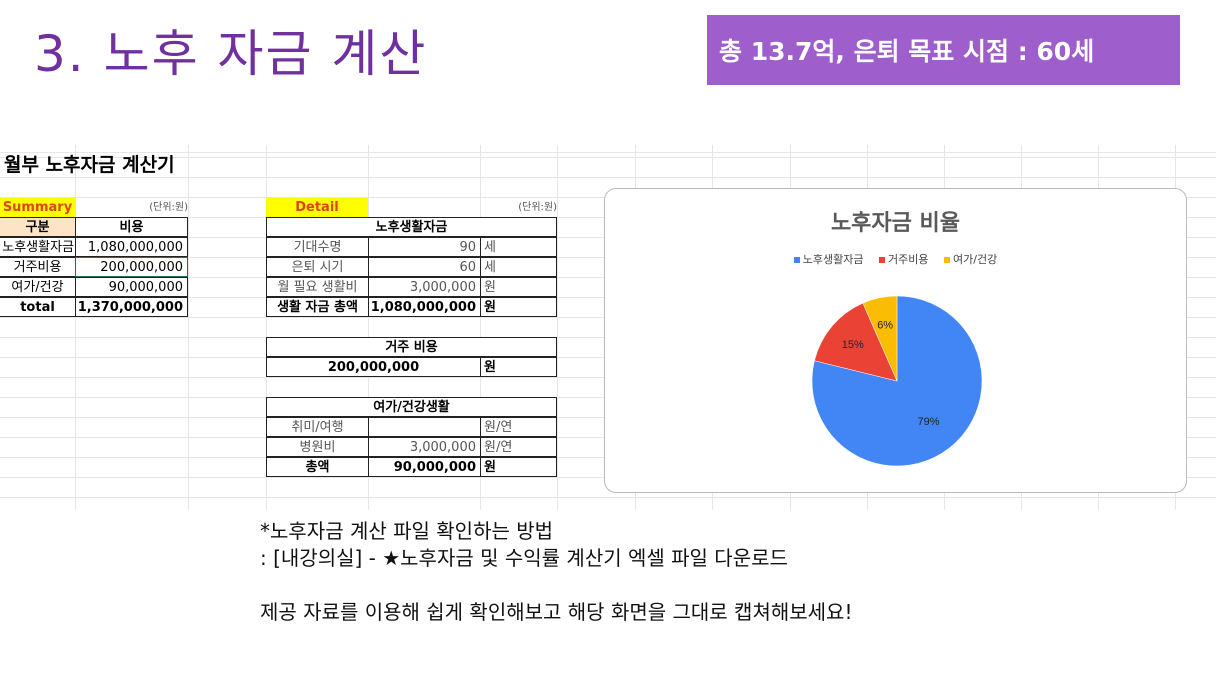  Describe the element at coordinates (928, 422) in the screenshot. I see `pie-data-label: 79%` at that location.